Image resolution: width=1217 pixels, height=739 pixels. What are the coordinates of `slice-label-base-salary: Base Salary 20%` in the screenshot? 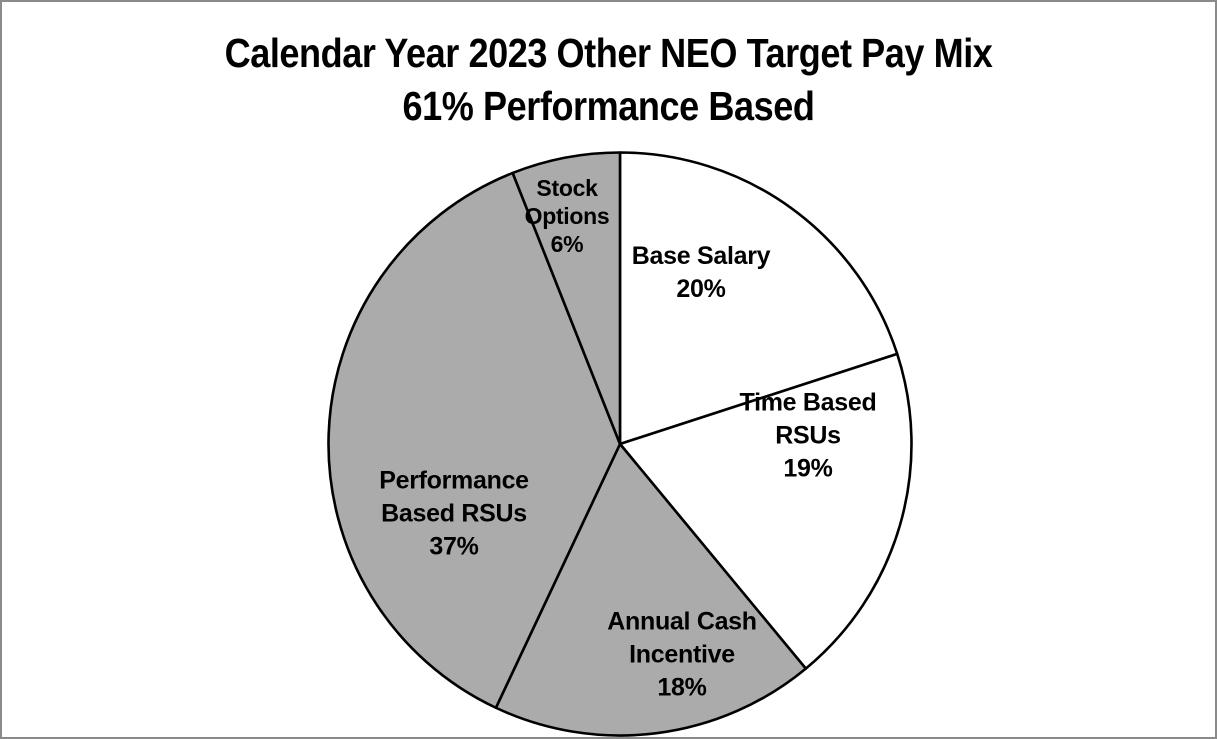 It's located at (701, 273).